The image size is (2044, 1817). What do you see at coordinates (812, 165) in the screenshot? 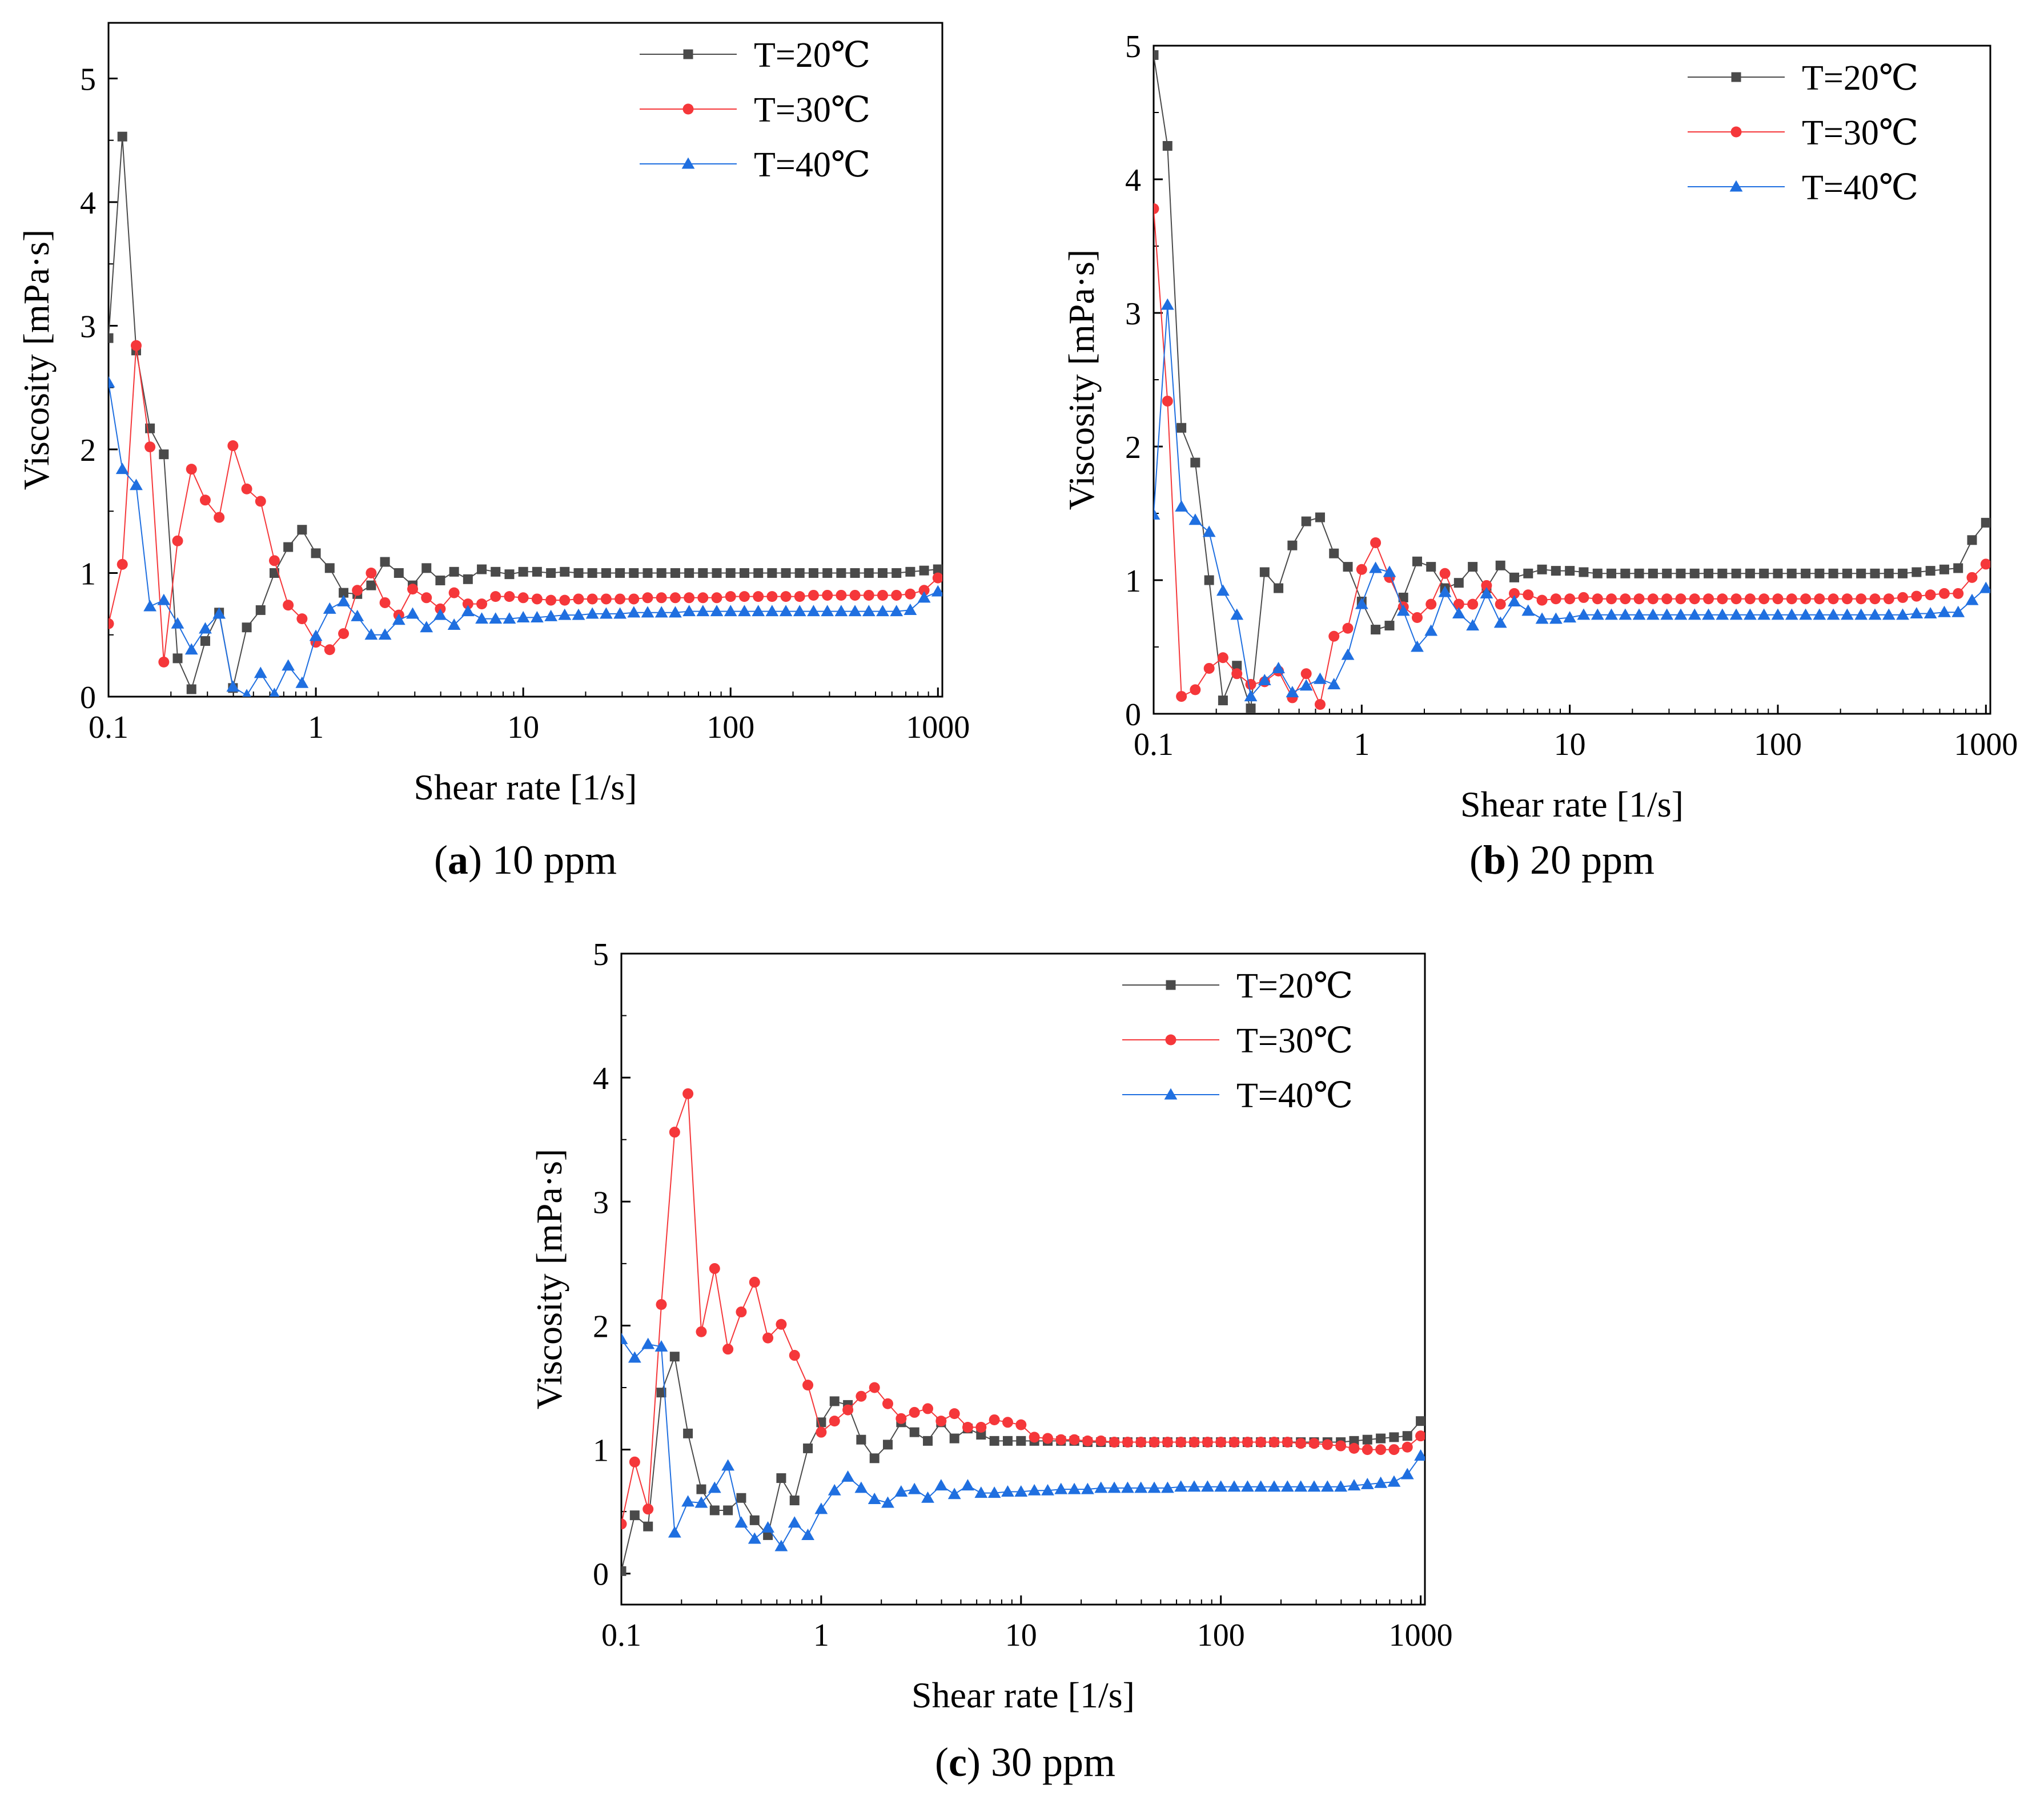
I see `legend-label: T=40℃` at bounding box center [812, 165].